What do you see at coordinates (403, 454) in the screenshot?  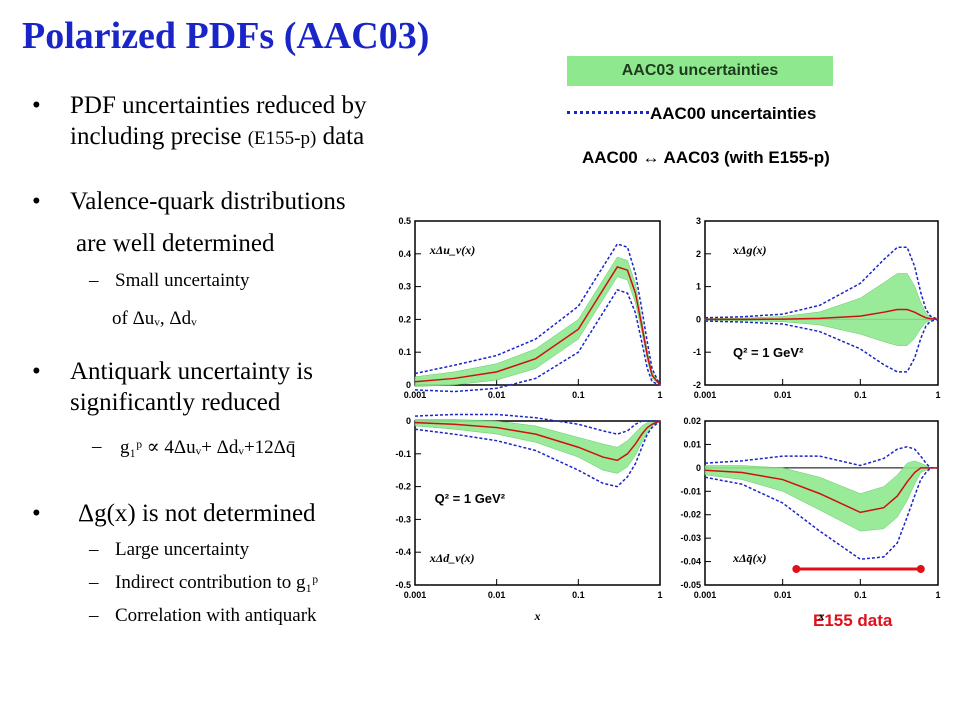 I see `y-tick-label: -0.1` at bounding box center [403, 454].